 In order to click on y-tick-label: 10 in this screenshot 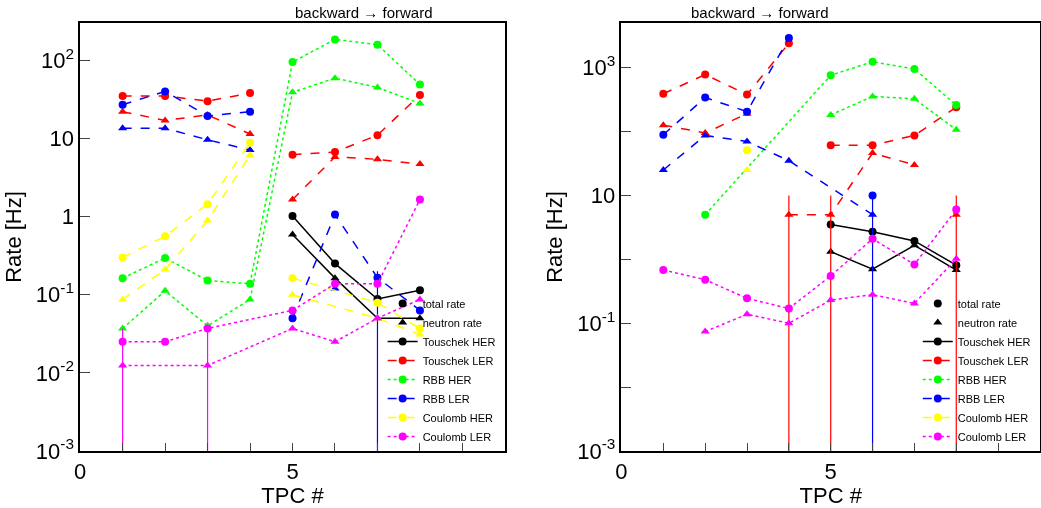, I will do `click(603, 196)`.